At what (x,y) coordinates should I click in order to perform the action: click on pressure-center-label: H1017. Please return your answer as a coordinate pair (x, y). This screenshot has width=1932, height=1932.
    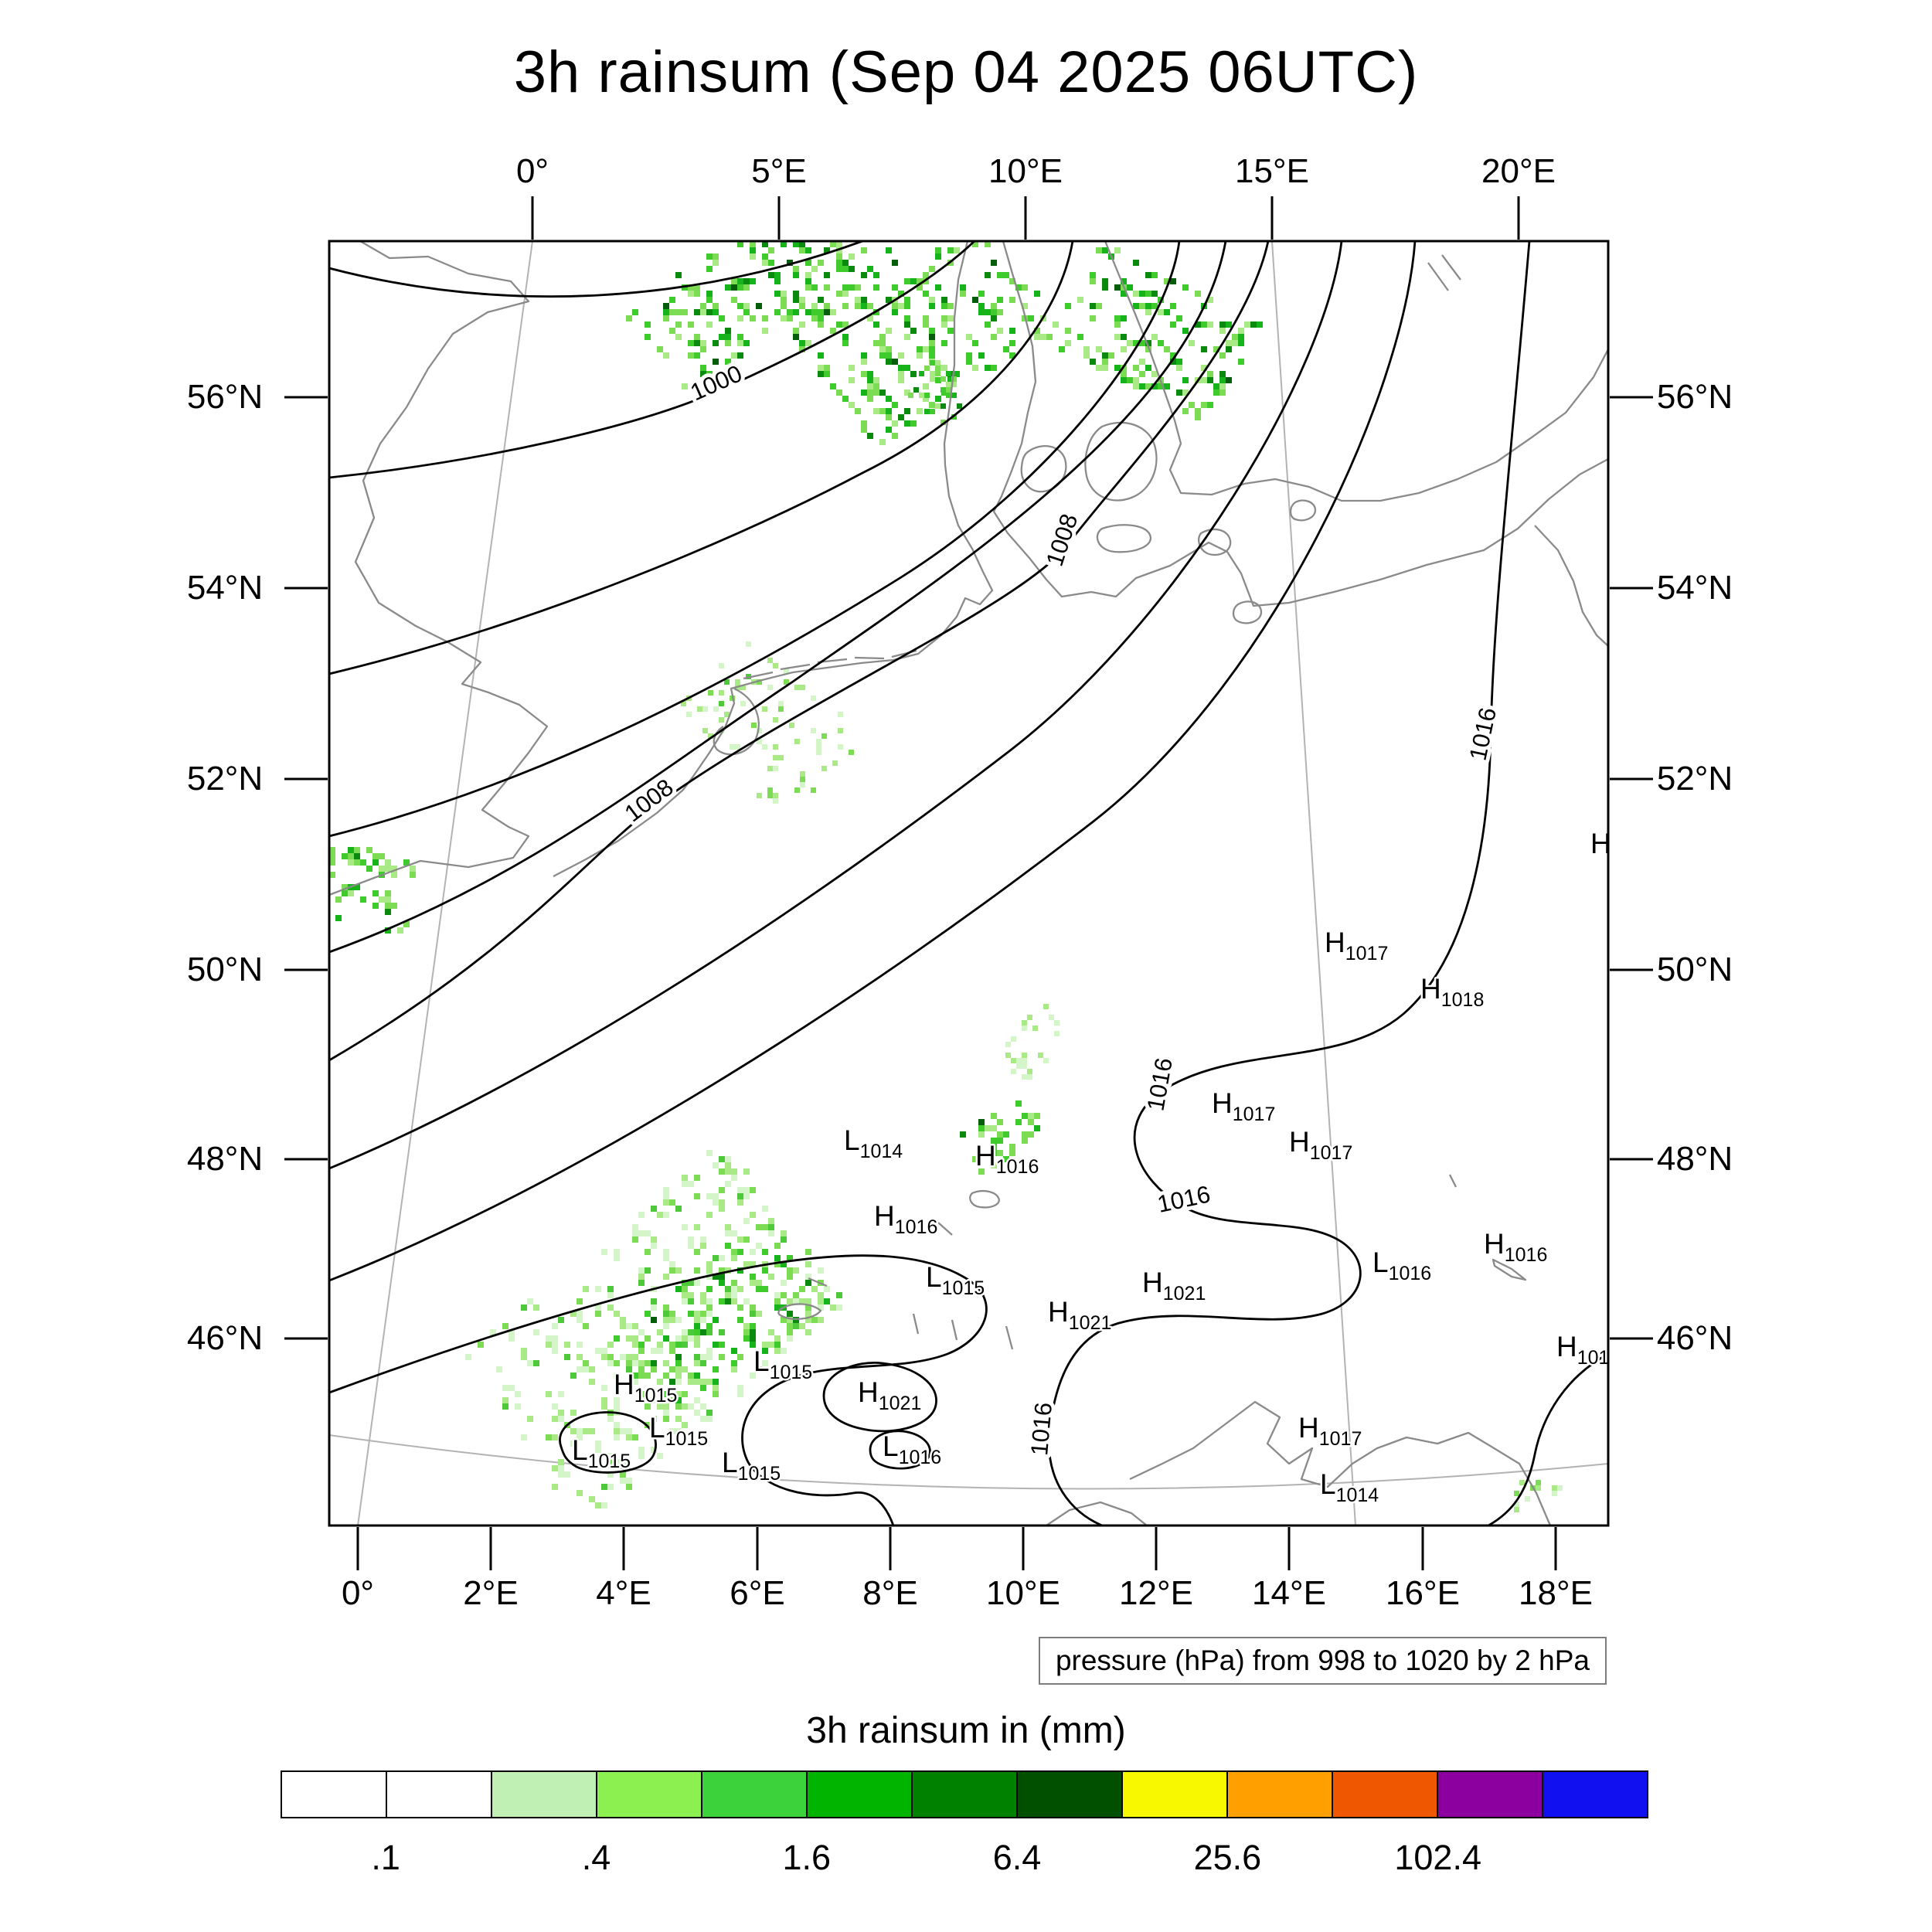
    Looking at the image, I should click on (1330, 1431).